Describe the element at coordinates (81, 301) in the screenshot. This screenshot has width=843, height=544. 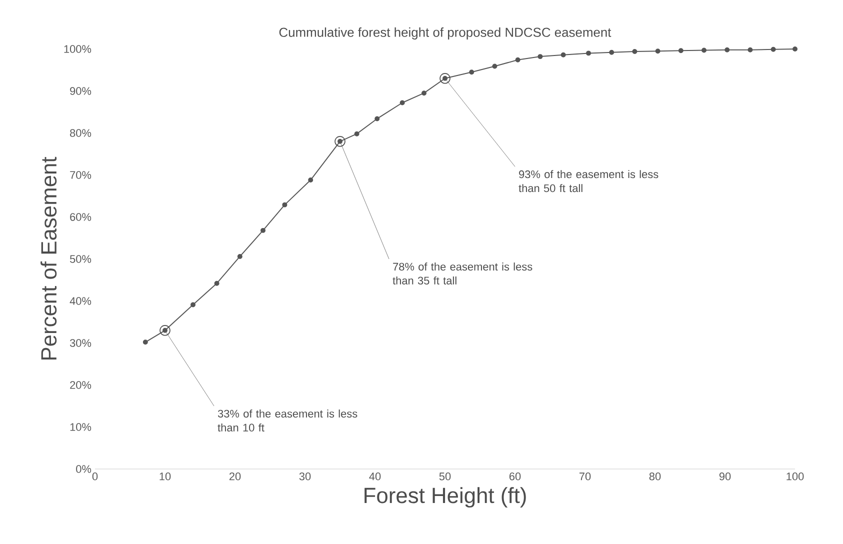
I see `y-tick-label: 40%` at that location.